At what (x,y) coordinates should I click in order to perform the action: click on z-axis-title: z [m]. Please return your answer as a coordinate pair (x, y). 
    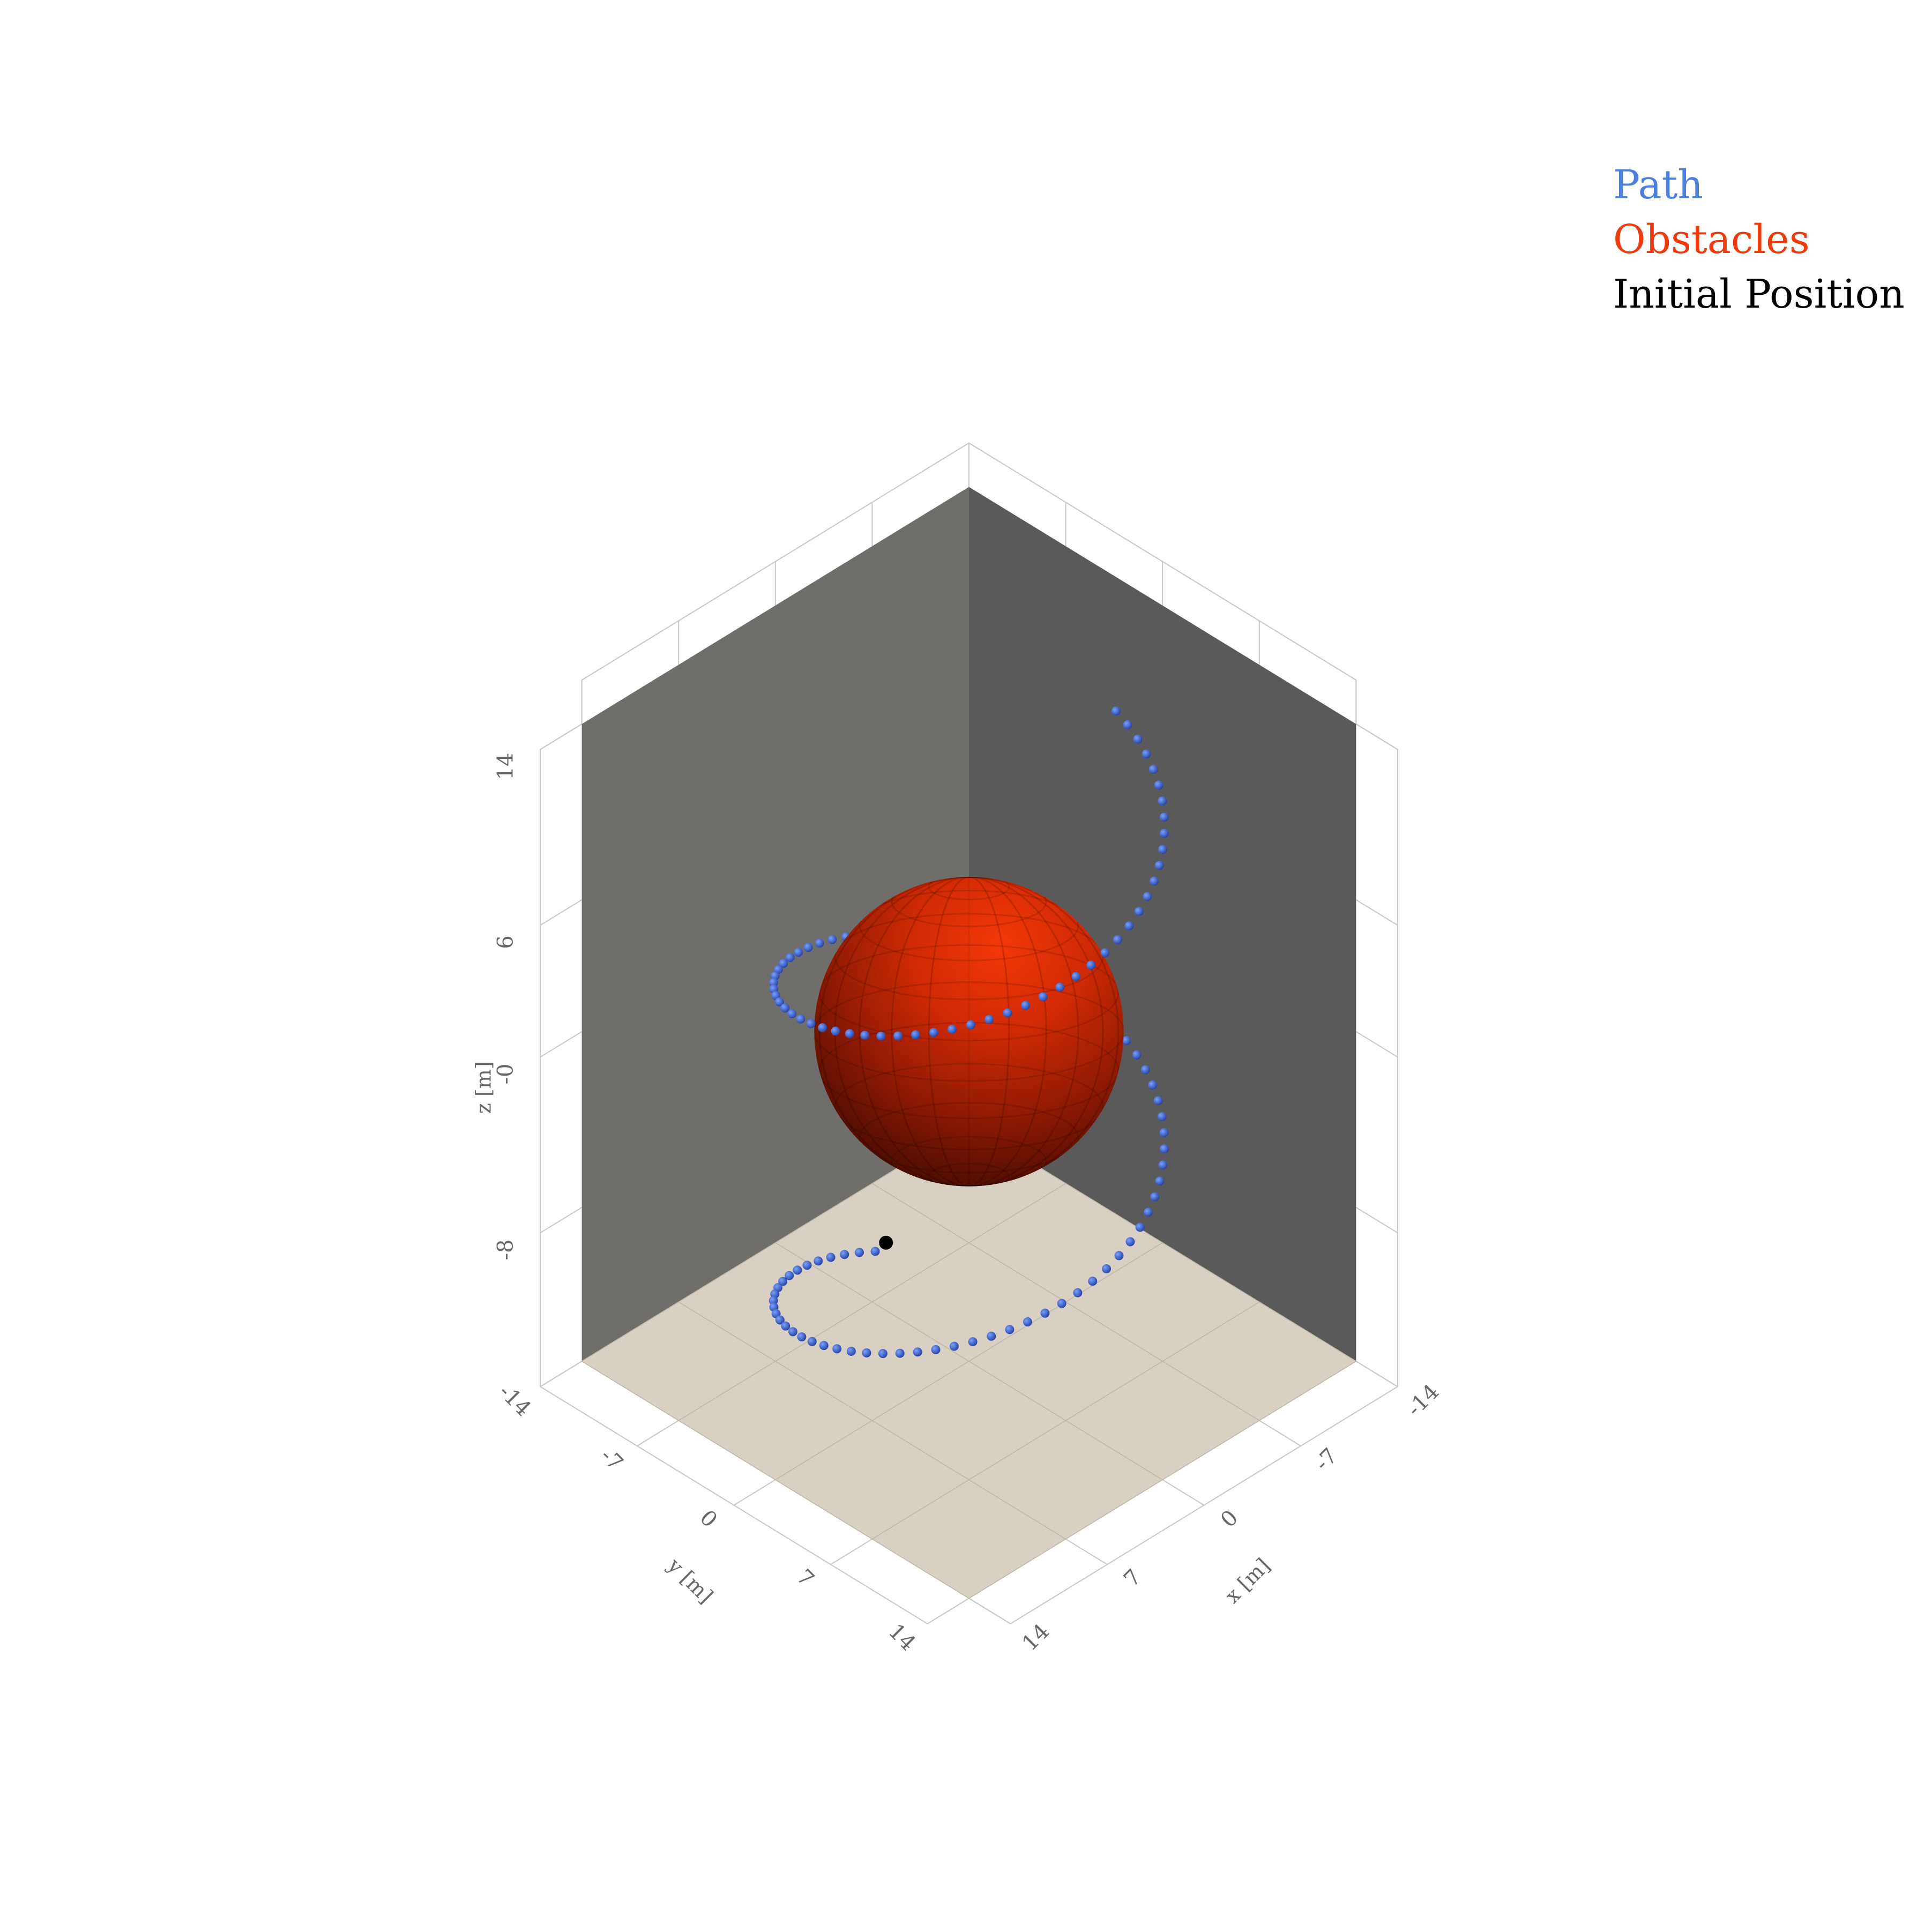
    Looking at the image, I should click on (483, 1087).